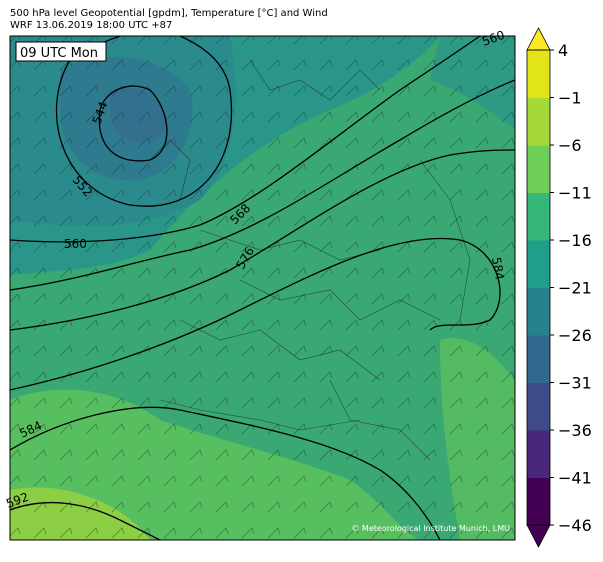  I want to click on colorbar-tick-label: −16, so click(575, 240).